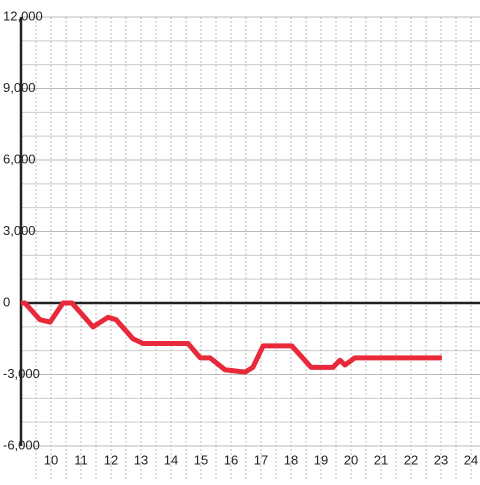 The image size is (480, 485). Describe the element at coordinates (6, 301) in the screenshot. I see `y-tick-label: 0` at that location.